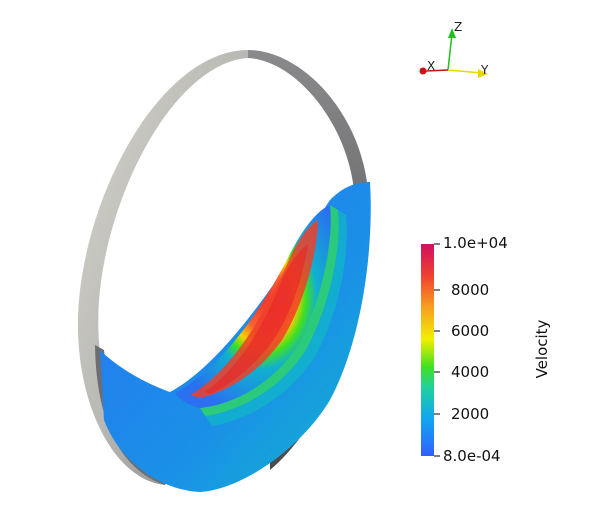  I want to click on colorbar-title: Velocity, so click(542, 349).